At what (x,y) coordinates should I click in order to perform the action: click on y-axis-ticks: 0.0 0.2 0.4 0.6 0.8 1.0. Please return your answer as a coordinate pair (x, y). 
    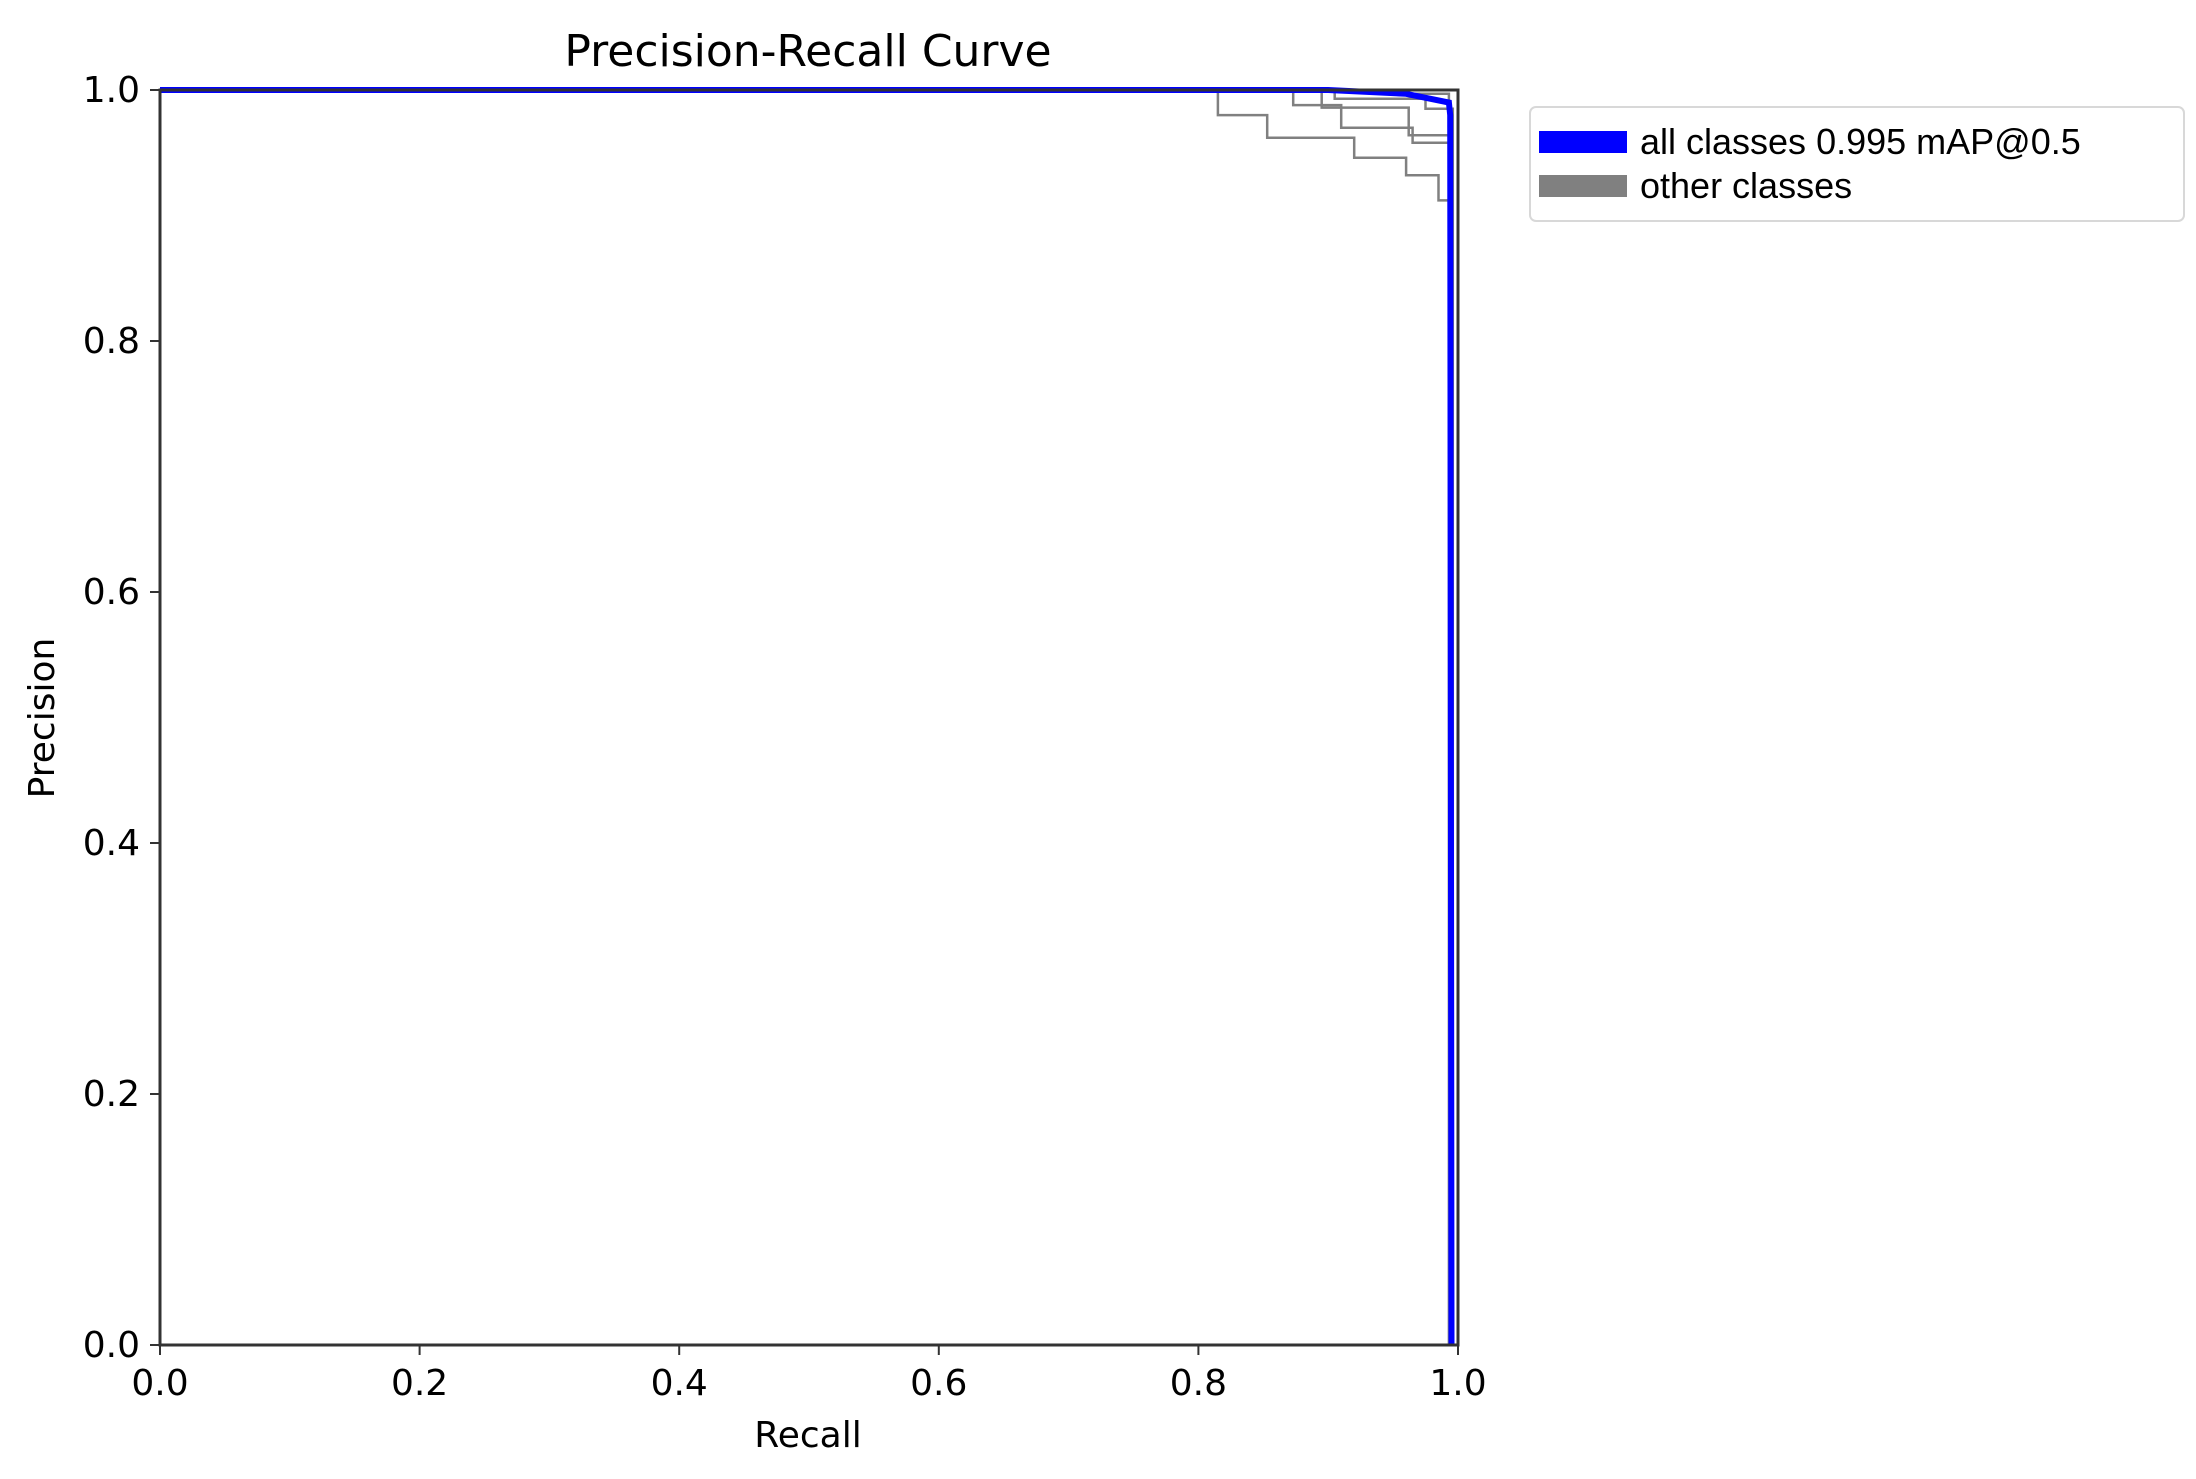
    Looking at the image, I should click on (121, 718).